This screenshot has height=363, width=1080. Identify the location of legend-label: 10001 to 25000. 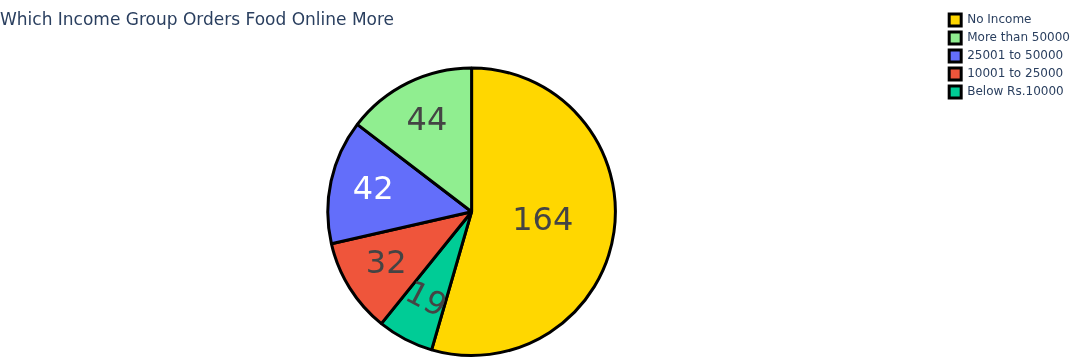
(1015, 73).